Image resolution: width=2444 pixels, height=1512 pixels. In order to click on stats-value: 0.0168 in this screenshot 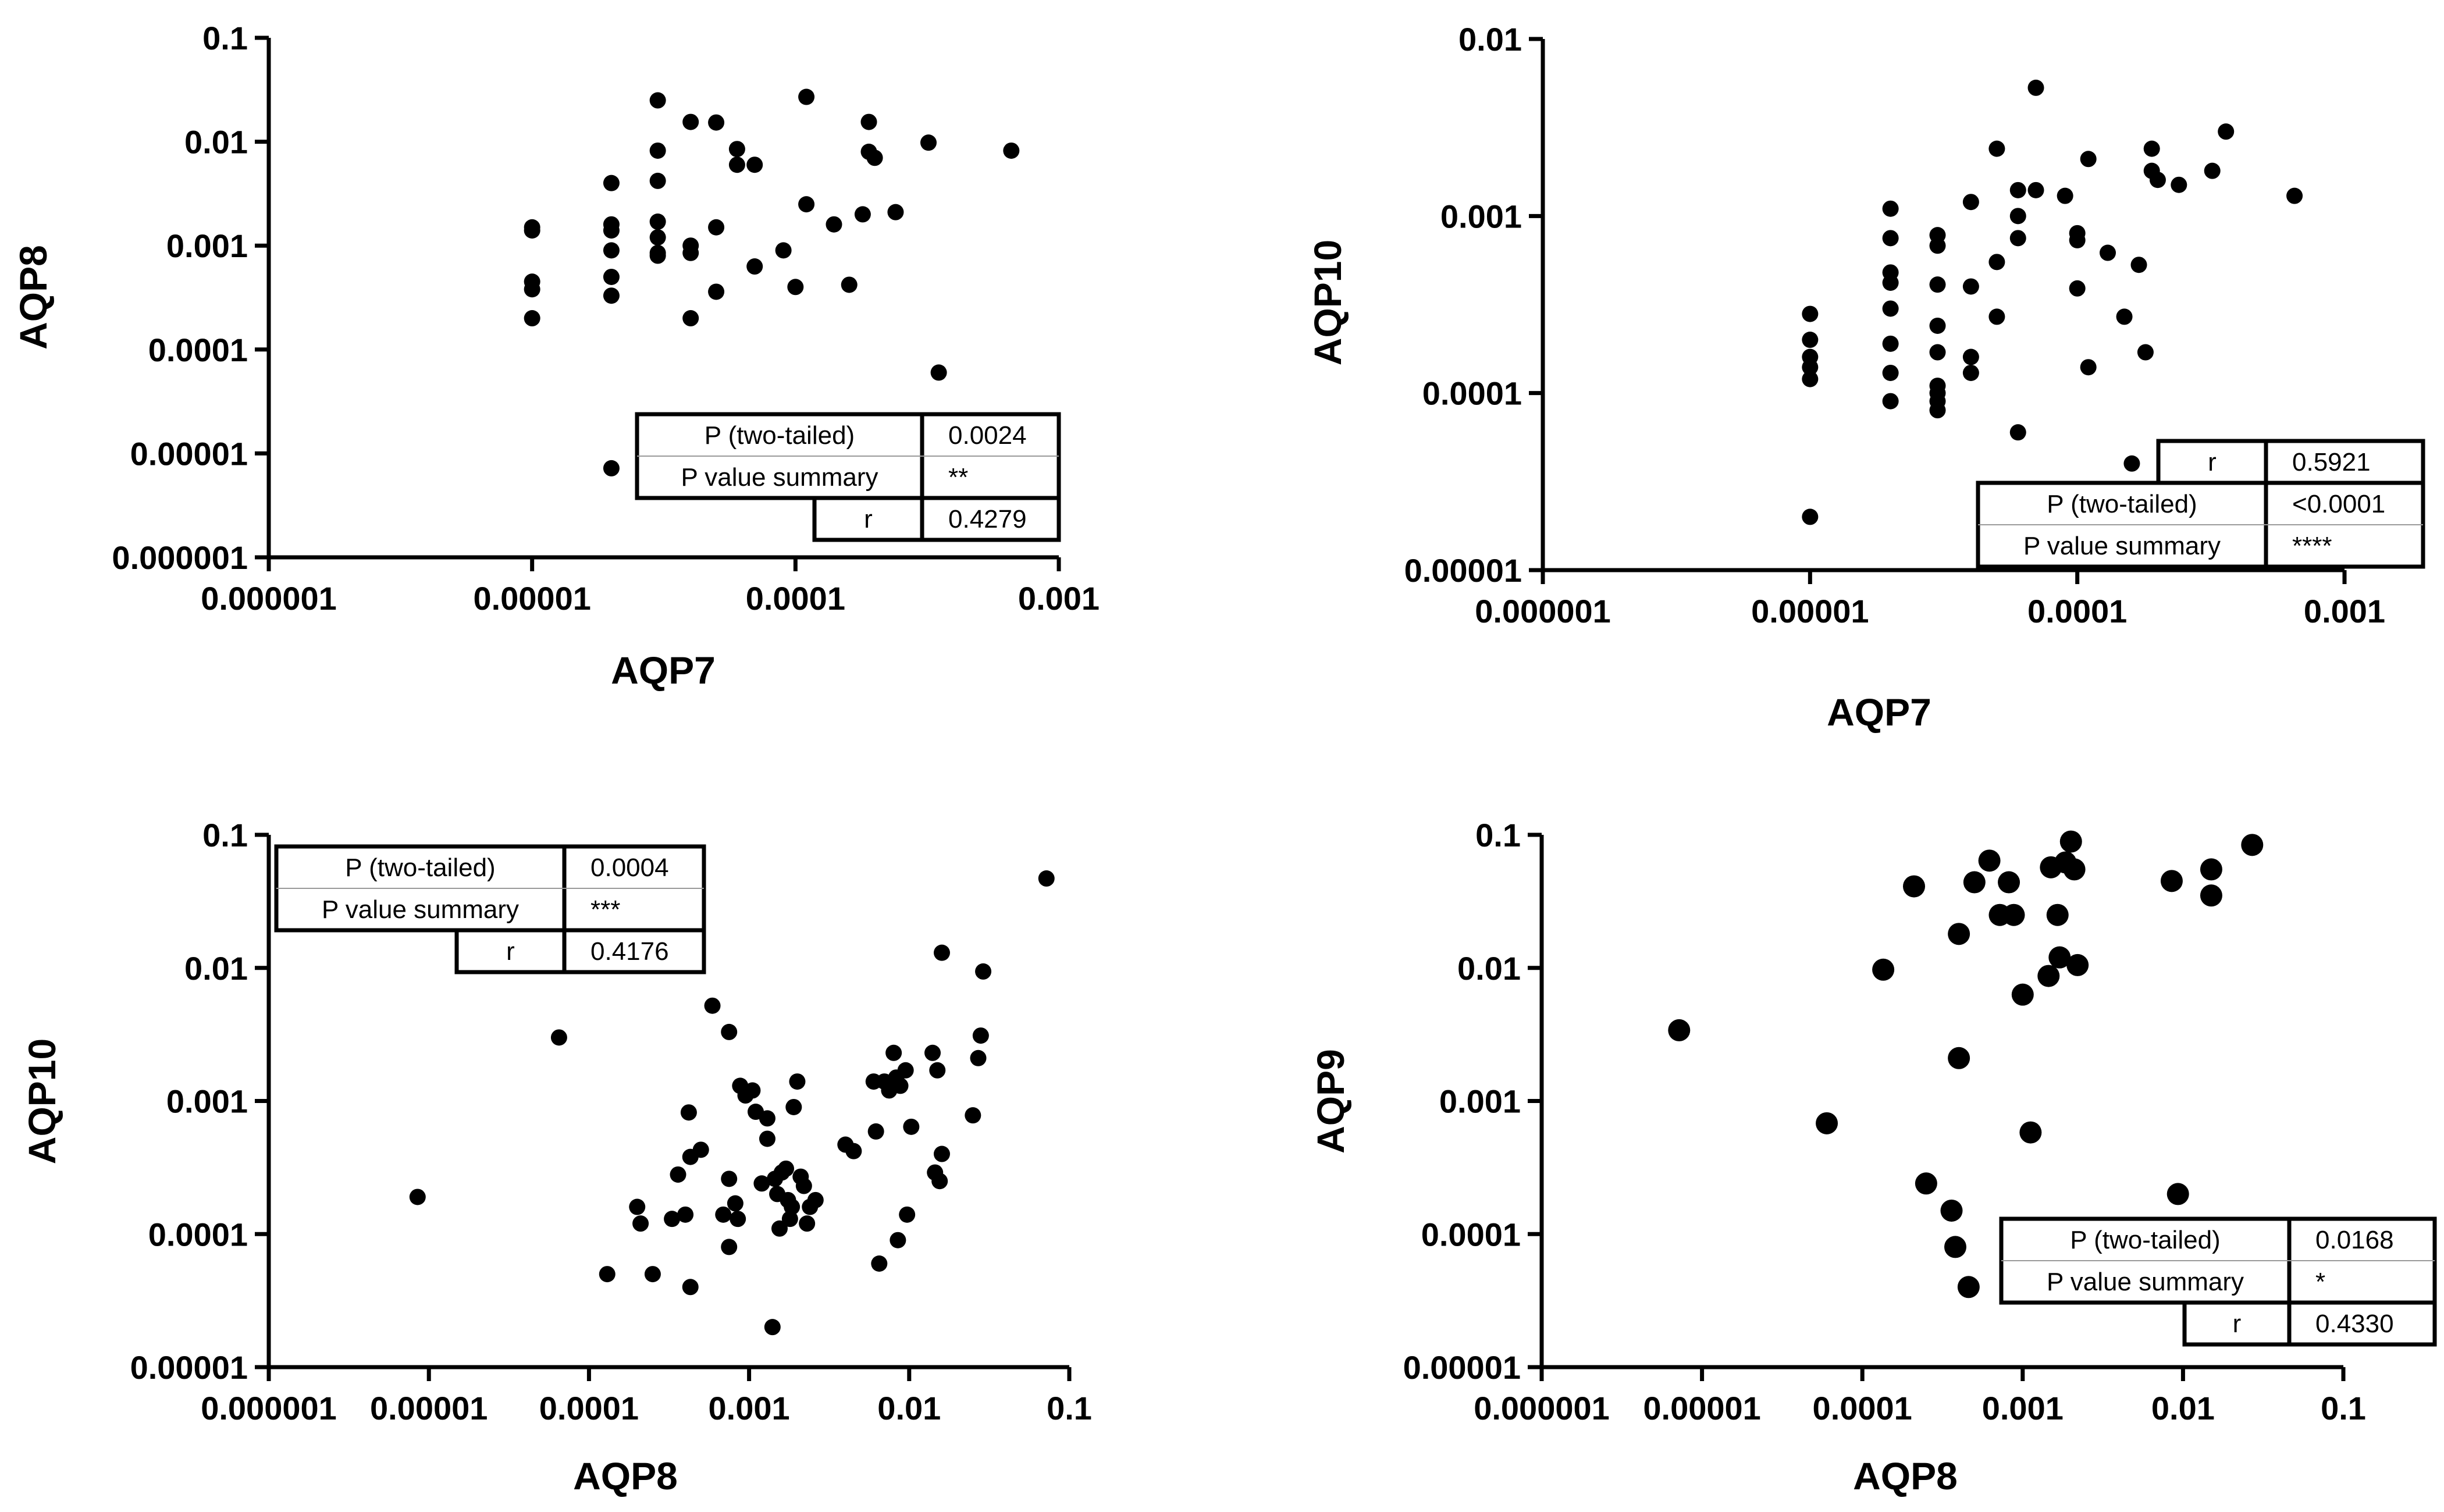, I will do `click(2354, 1240)`.